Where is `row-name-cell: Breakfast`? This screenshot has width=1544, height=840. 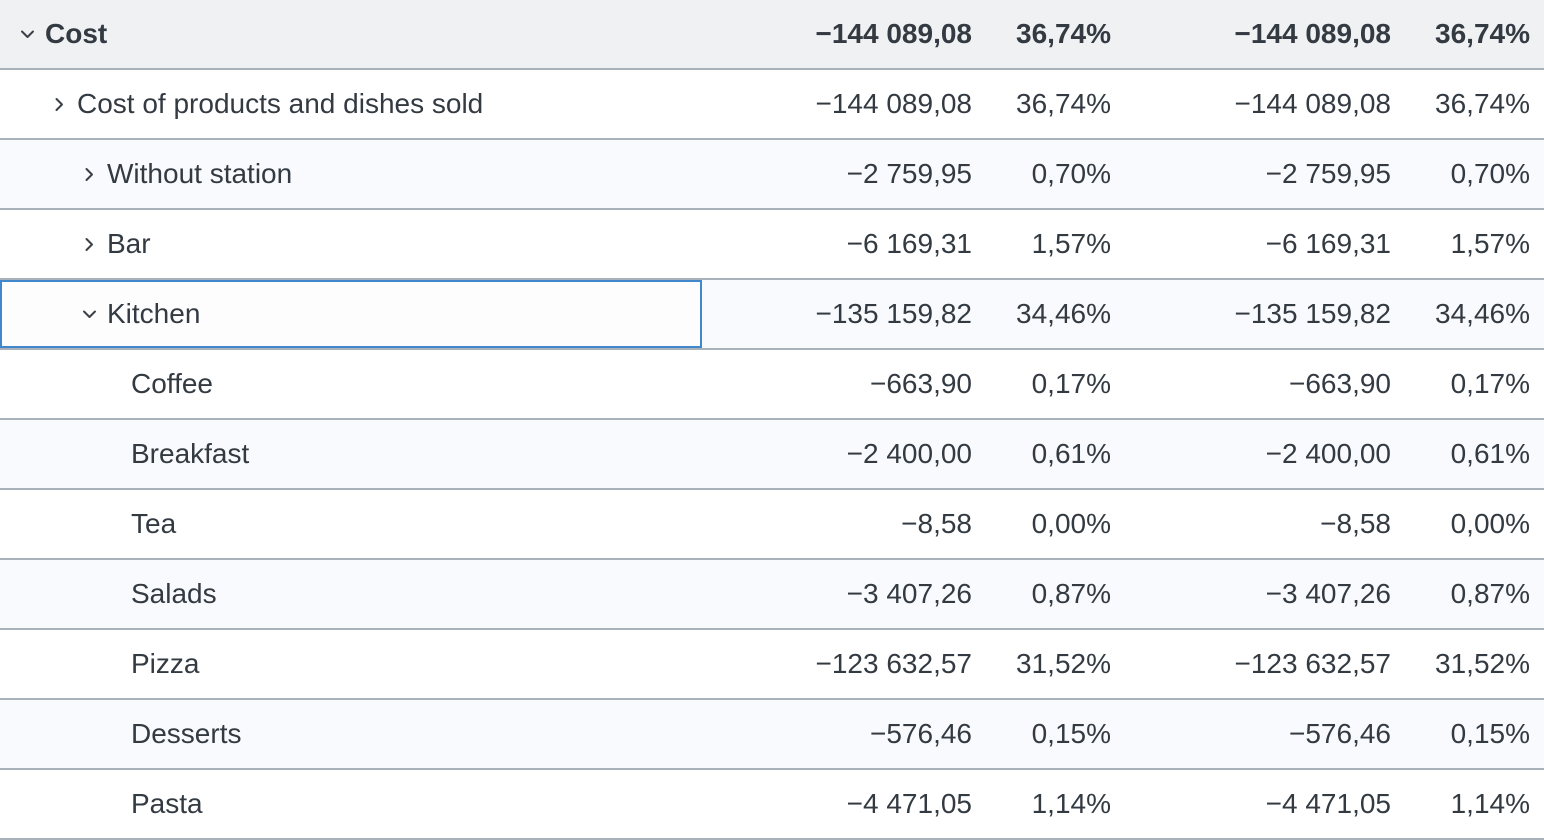 row-name-cell: Breakfast is located at coordinates (351, 454).